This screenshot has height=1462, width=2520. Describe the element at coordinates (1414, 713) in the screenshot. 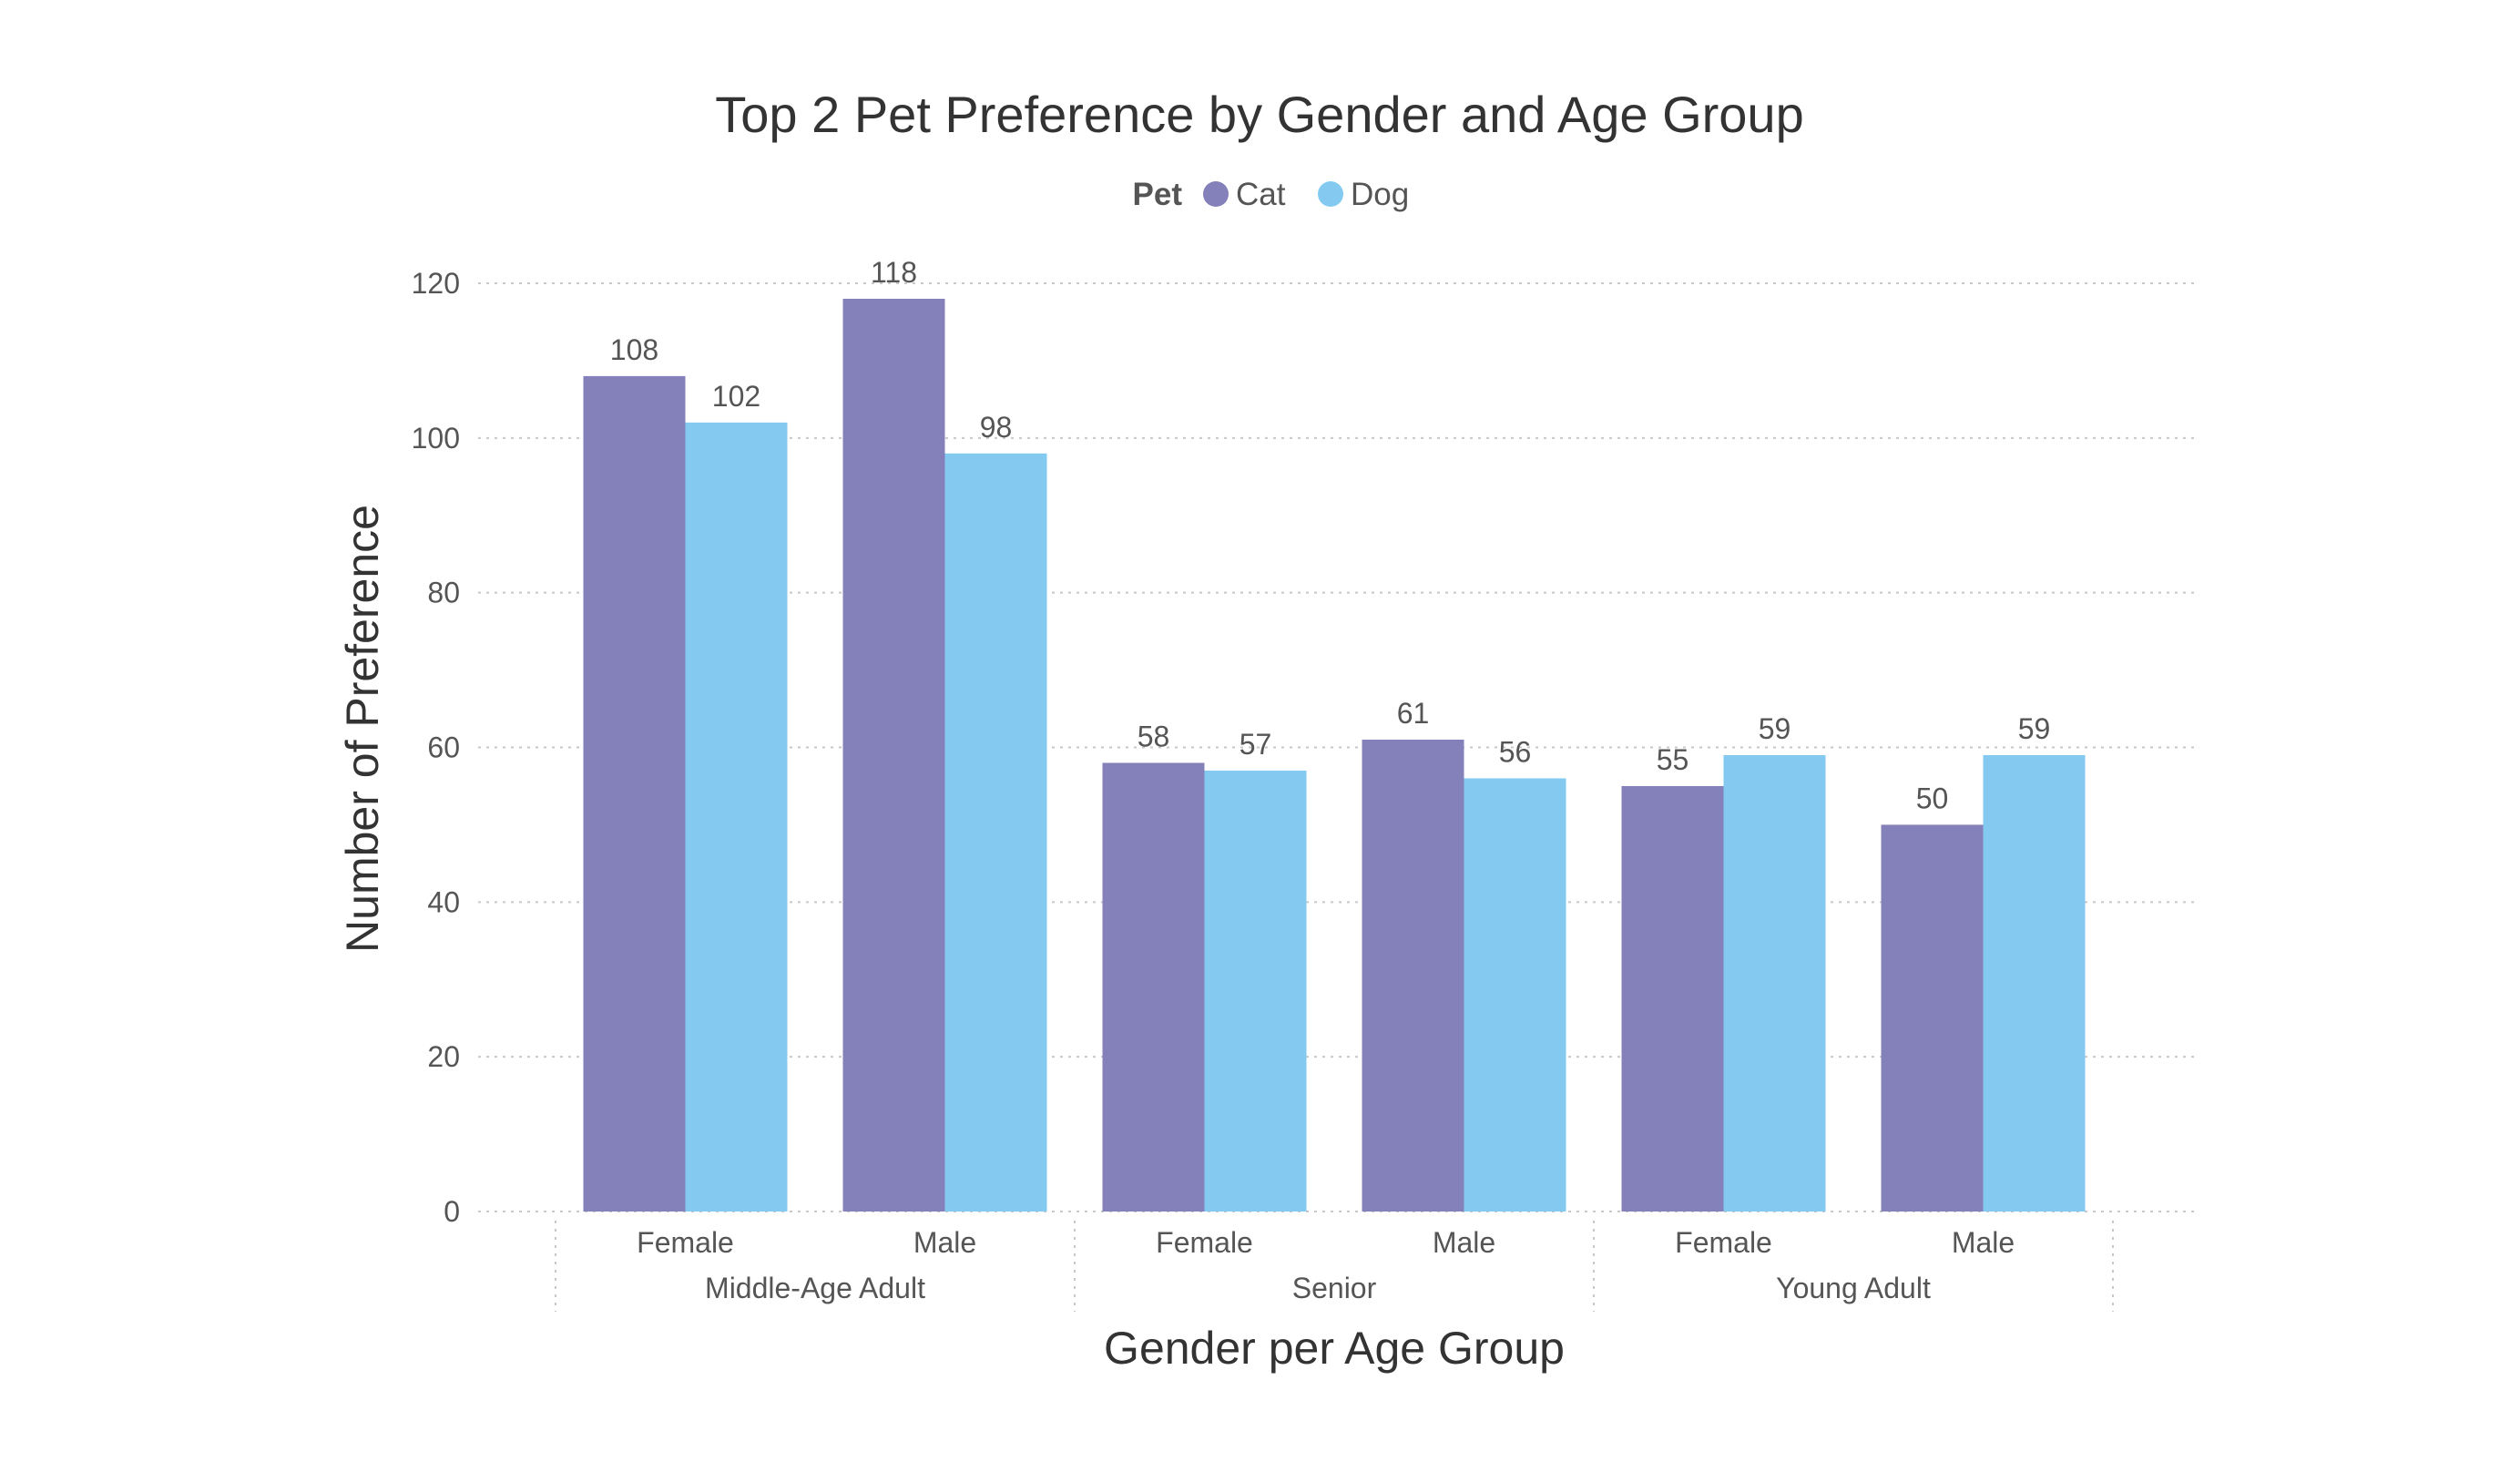

I see `data-label-cat: 61` at that location.